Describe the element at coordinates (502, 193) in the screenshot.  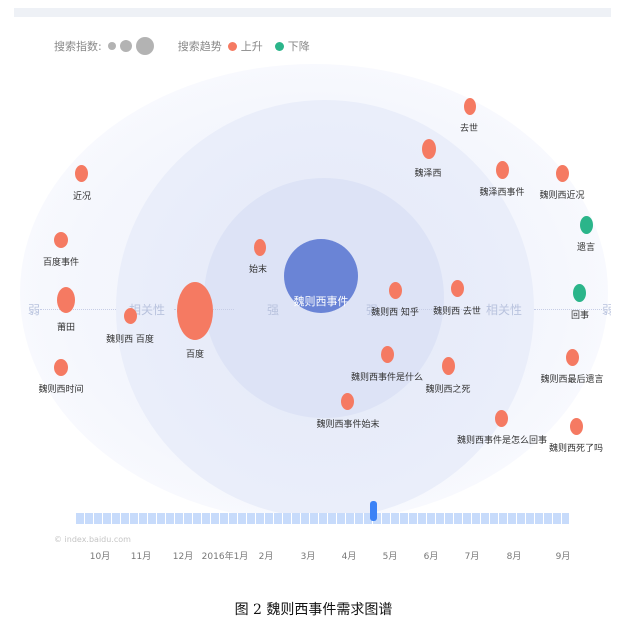
I see `node-label-weizexi-shijian2: 魏泽西事件` at that location.